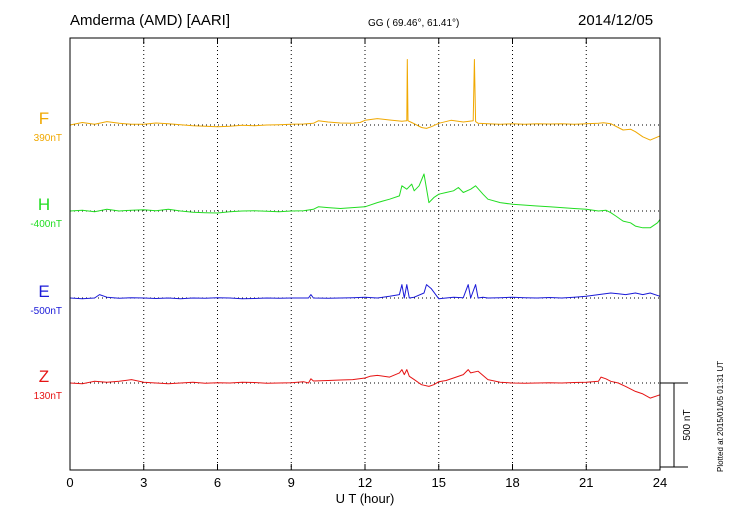 The image size is (730, 520). I want to click on x-tick-label: 9, so click(291, 482).